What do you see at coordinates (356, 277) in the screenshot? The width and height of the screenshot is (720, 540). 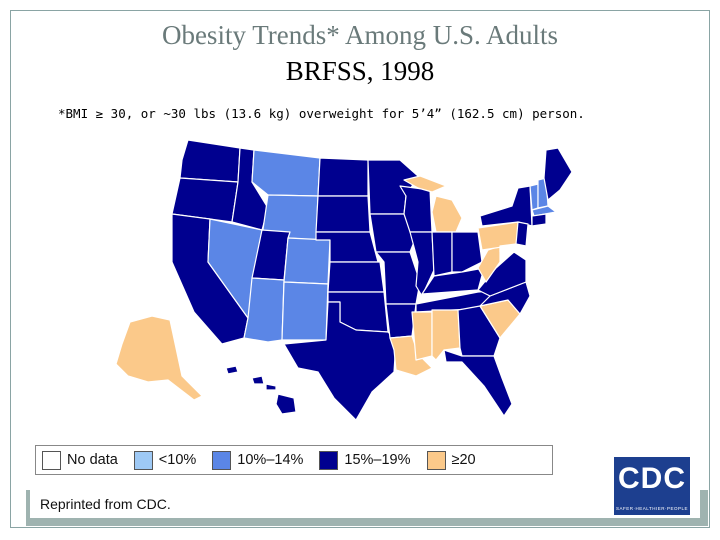 I see `state-KS` at bounding box center [356, 277].